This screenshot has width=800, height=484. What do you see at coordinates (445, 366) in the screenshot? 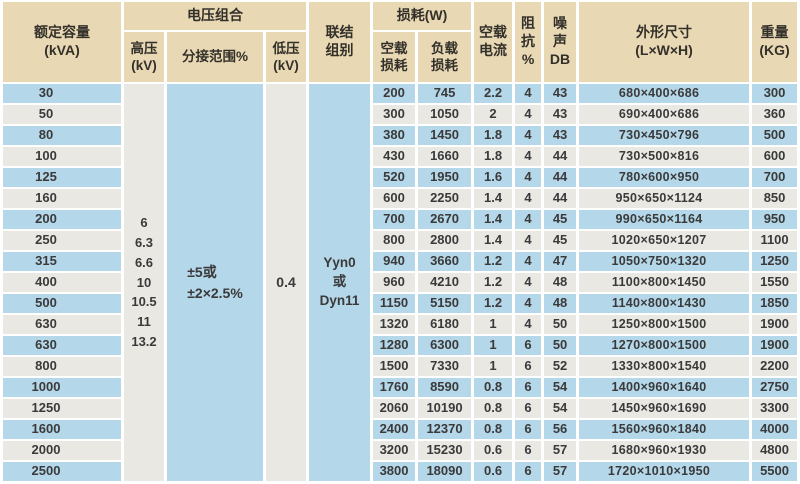
I see `cell-load-loss: 7330` at bounding box center [445, 366].